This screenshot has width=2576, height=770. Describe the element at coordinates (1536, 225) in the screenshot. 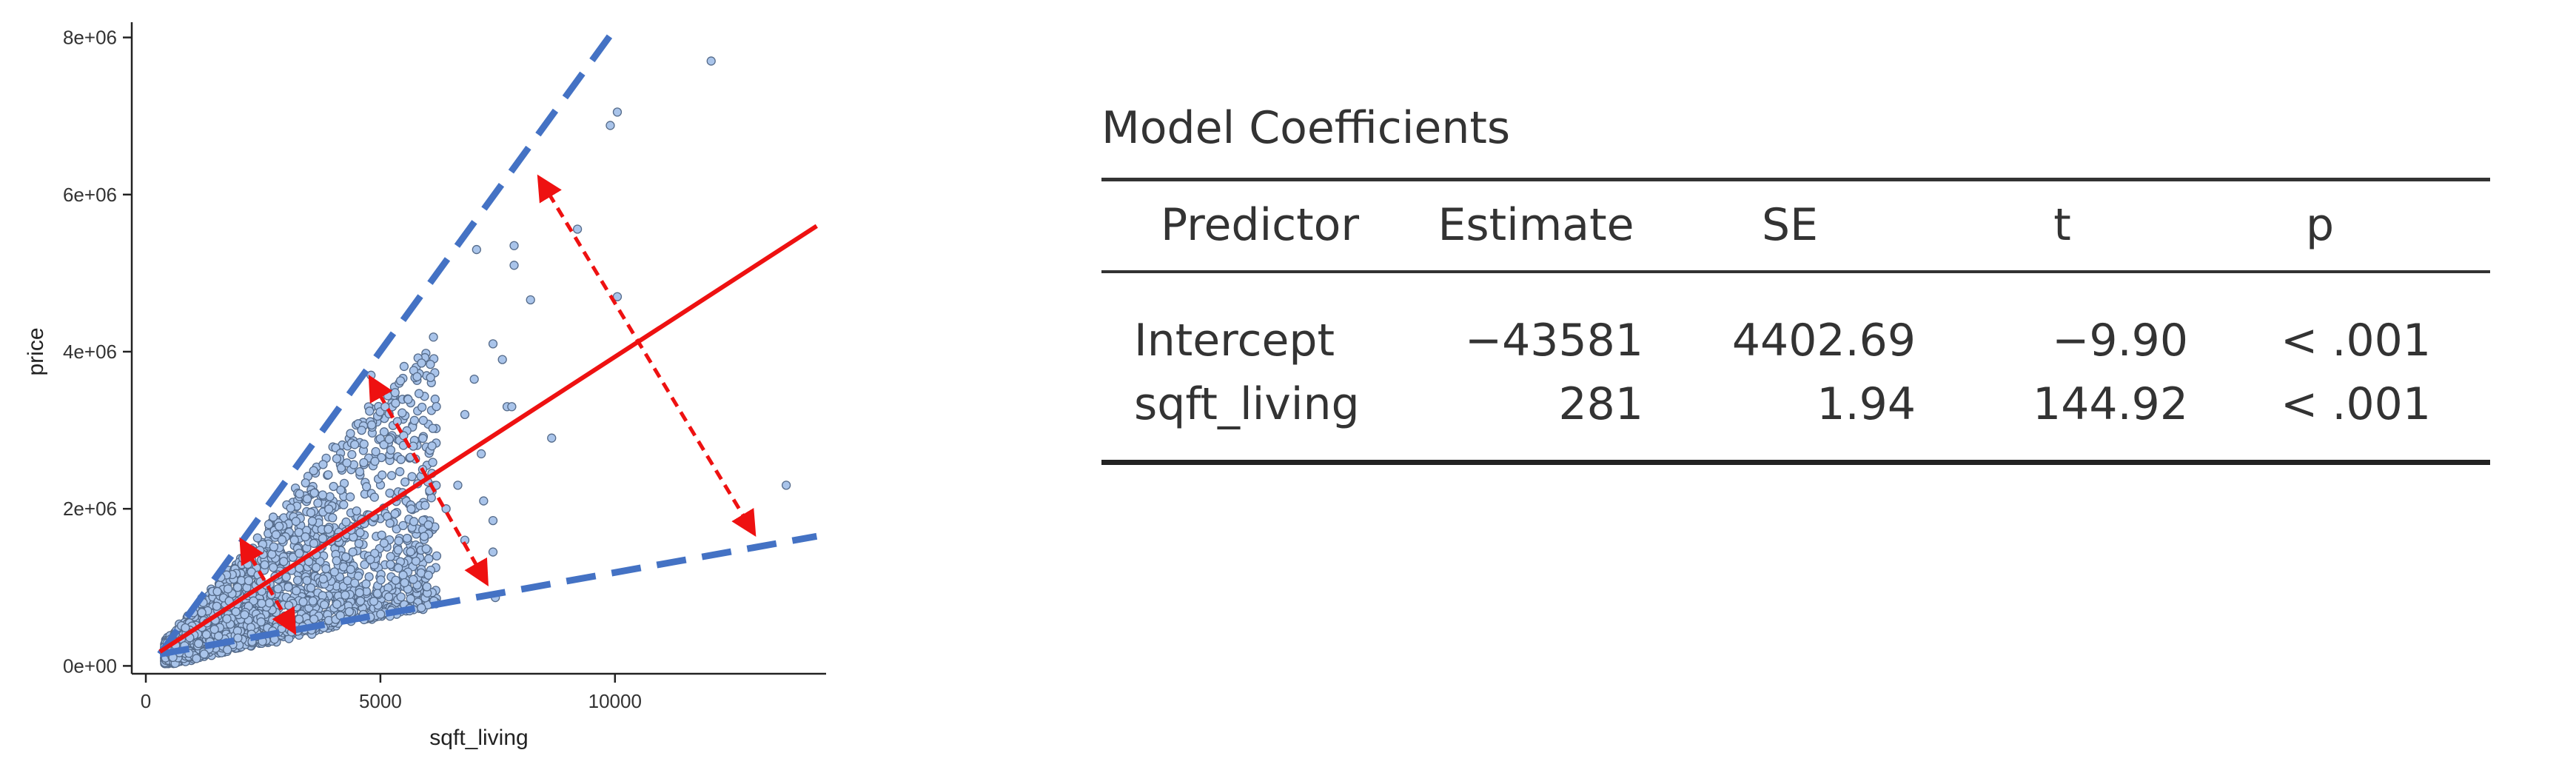

I see `header-estimate: Estimate` at that location.